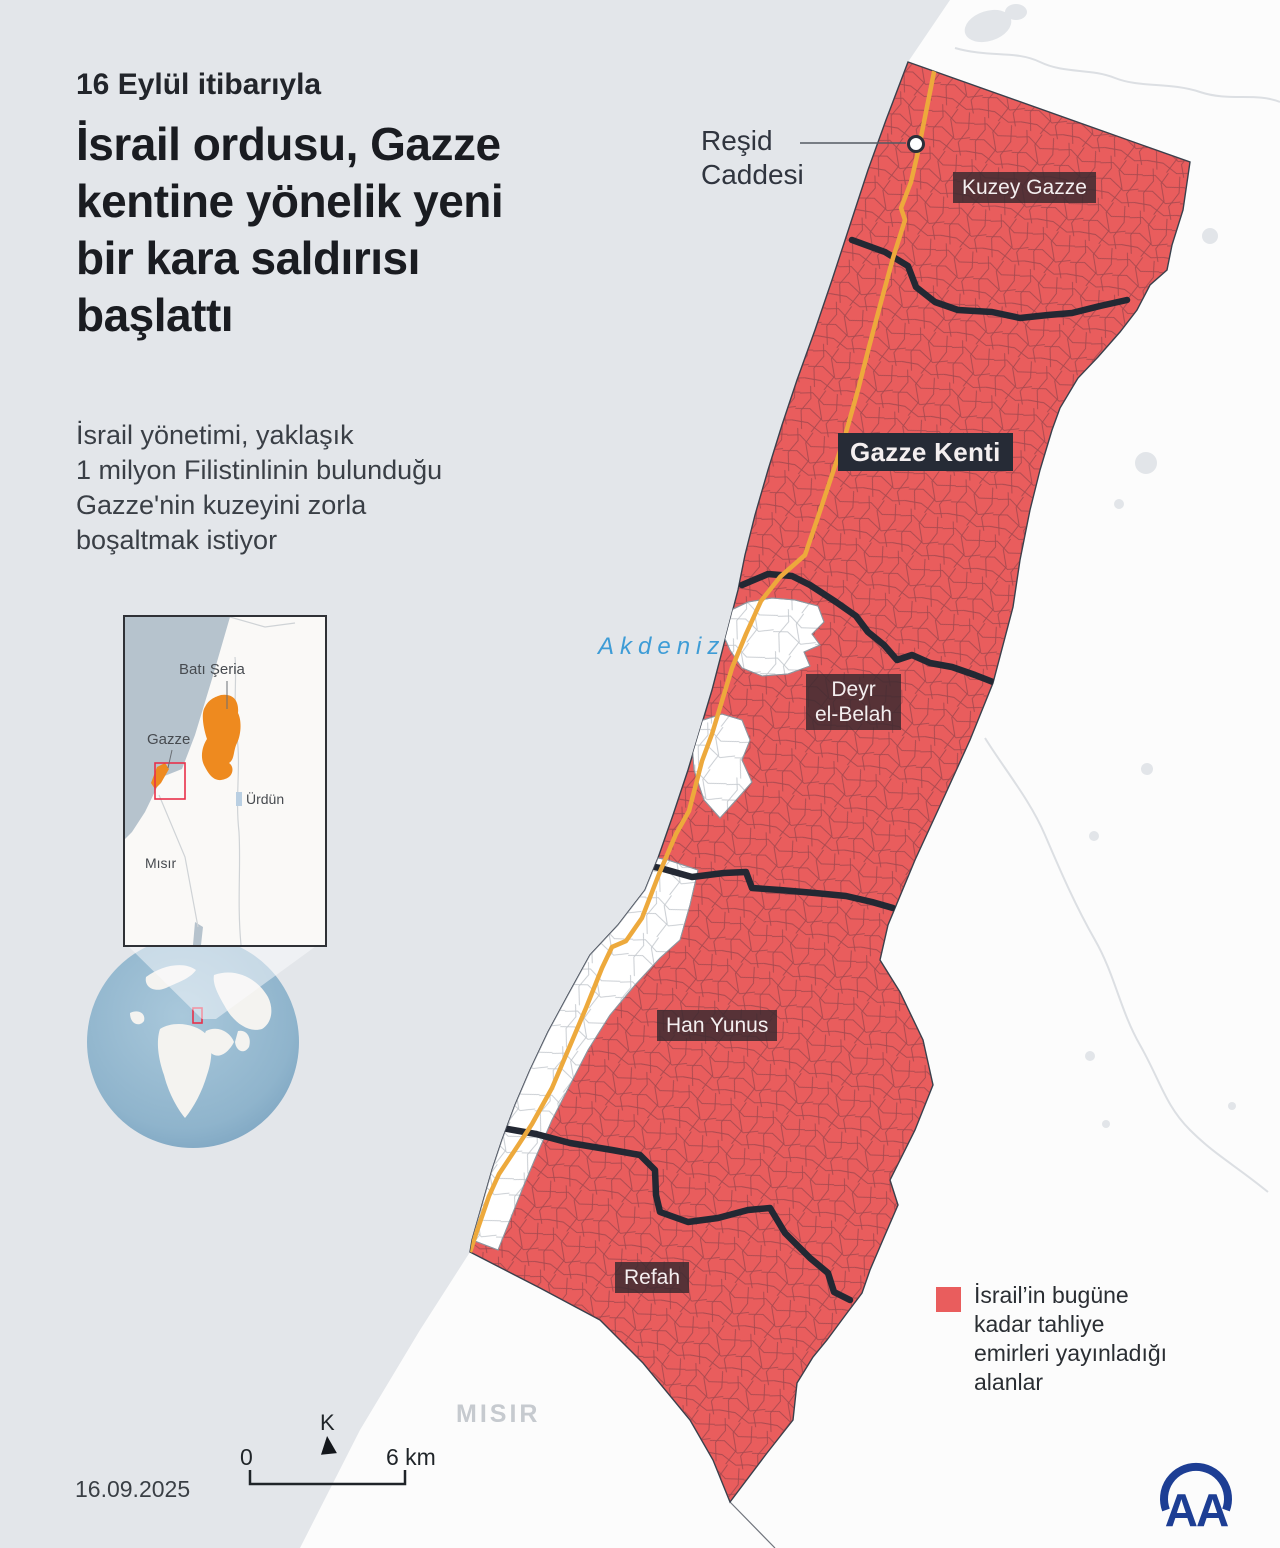 The image size is (1280, 1548). What do you see at coordinates (717, 1025) in the screenshot?
I see `area-label-han-yunus: Han Yunus` at bounding box center [717, 1025].